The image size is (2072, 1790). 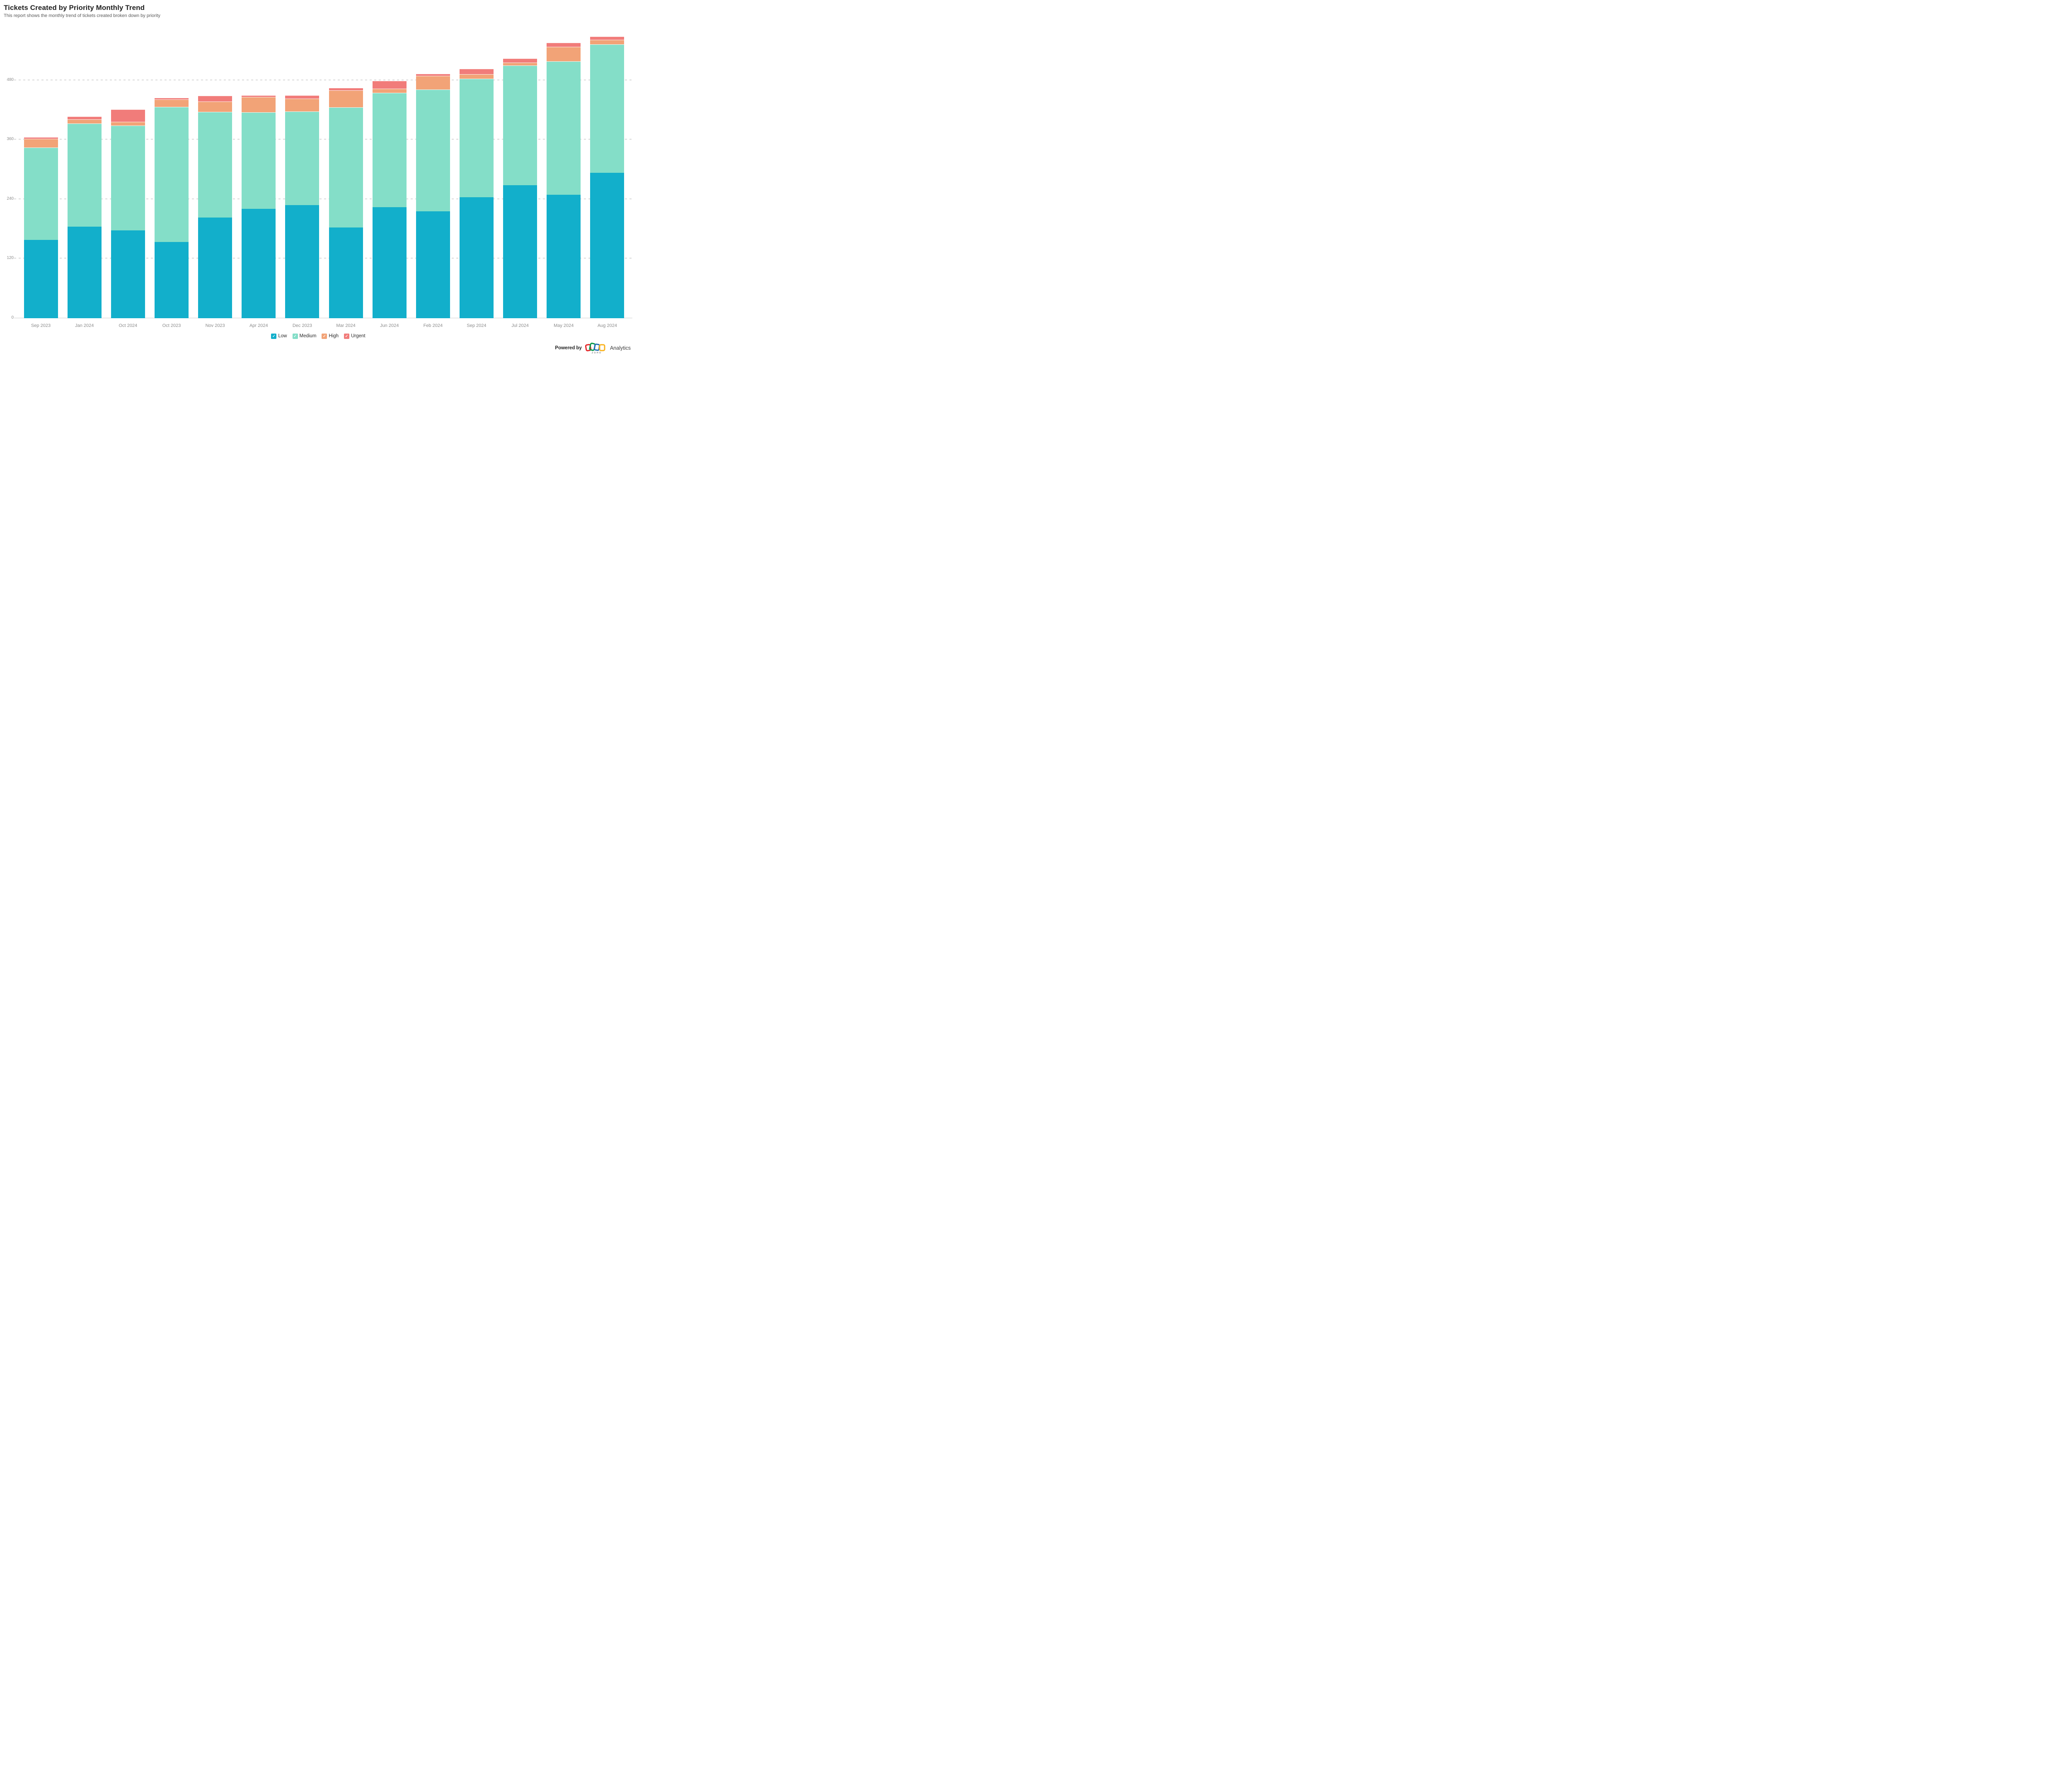 I want to click on x-tick-label: Dec 2023, so click(x=302, y=326).